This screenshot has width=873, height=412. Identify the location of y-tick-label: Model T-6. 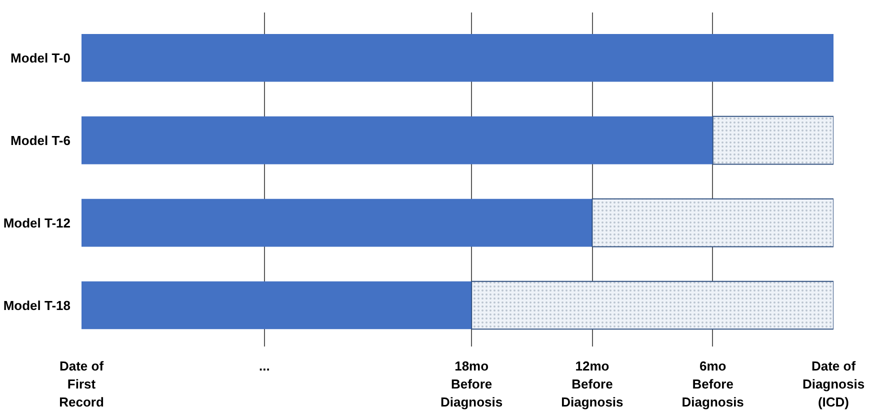
(40, 140).